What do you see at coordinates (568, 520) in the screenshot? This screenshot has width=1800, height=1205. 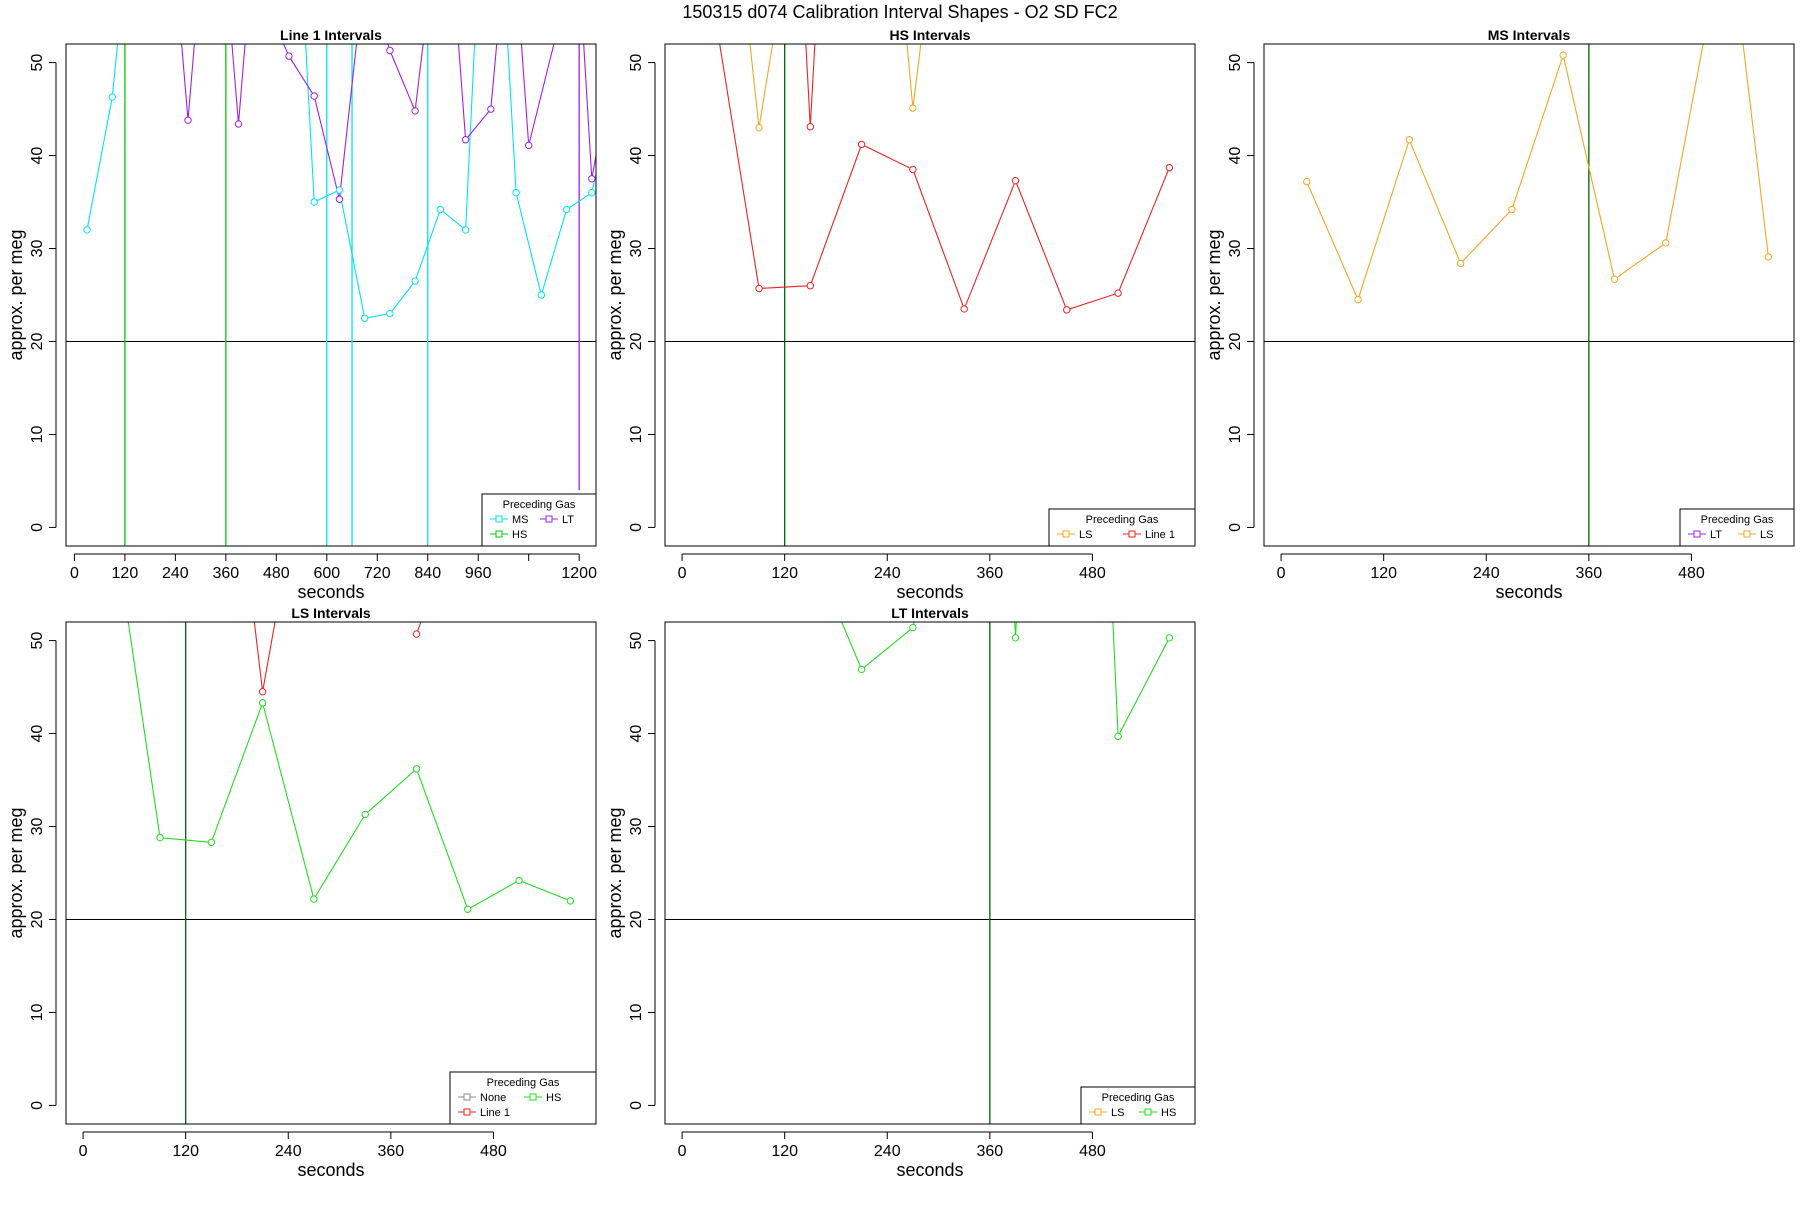 I see `legend-entry-label: LT` at bounding box center [568, 520].